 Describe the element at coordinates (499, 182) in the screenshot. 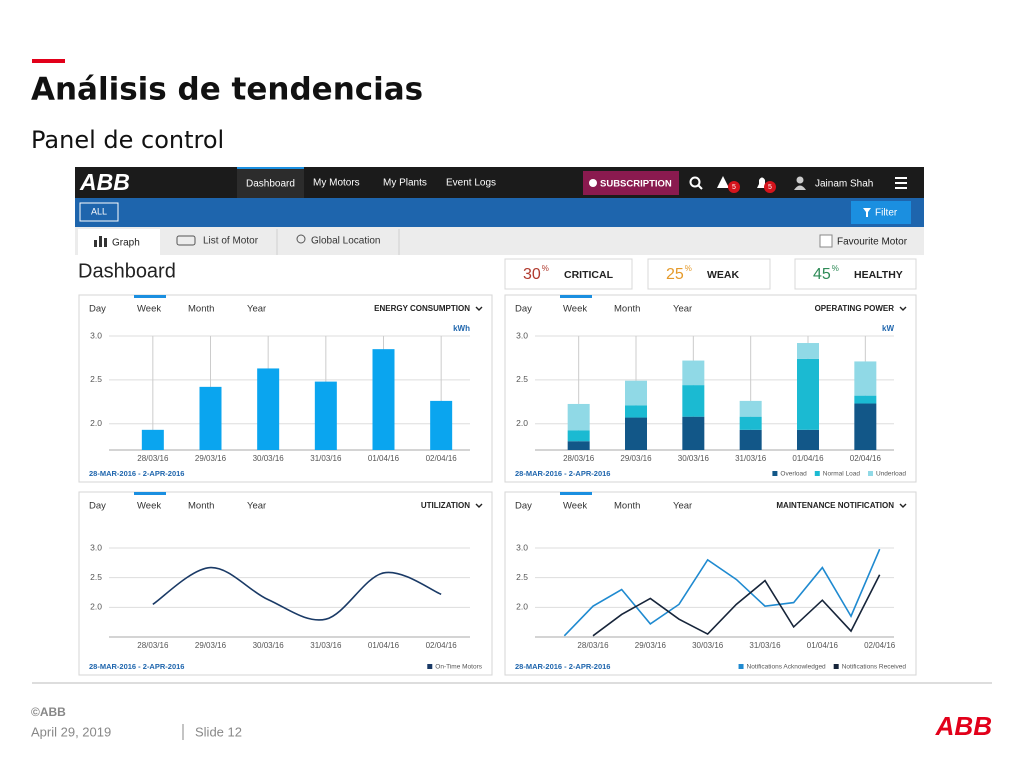

I see `nav-bar` at that location.